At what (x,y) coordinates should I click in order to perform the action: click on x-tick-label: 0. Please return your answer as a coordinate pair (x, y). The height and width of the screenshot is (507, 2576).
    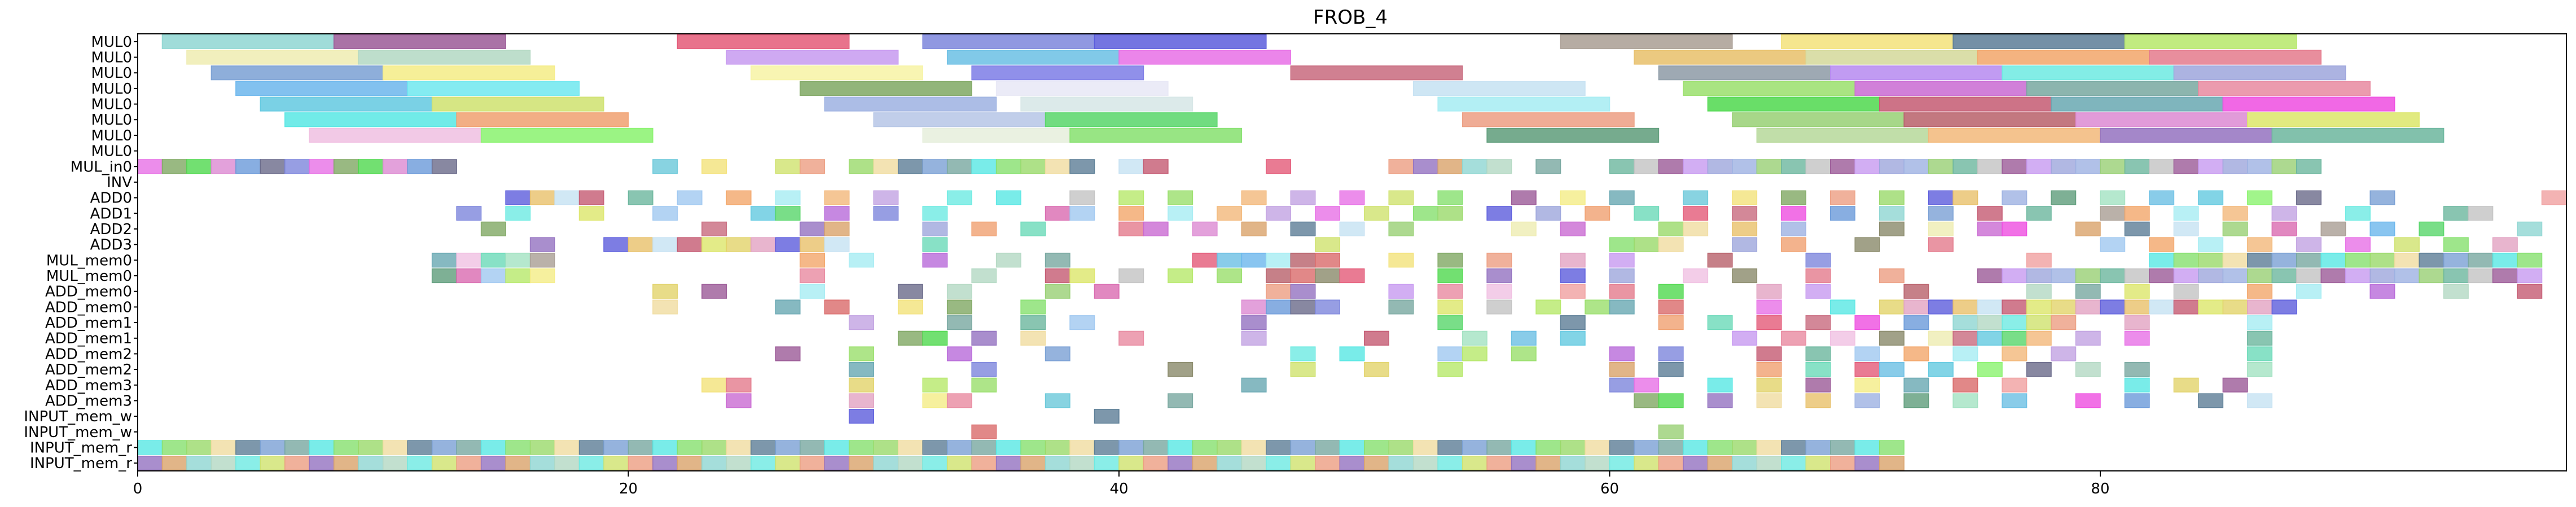
    Looking at the image, I should click on (138, 488).